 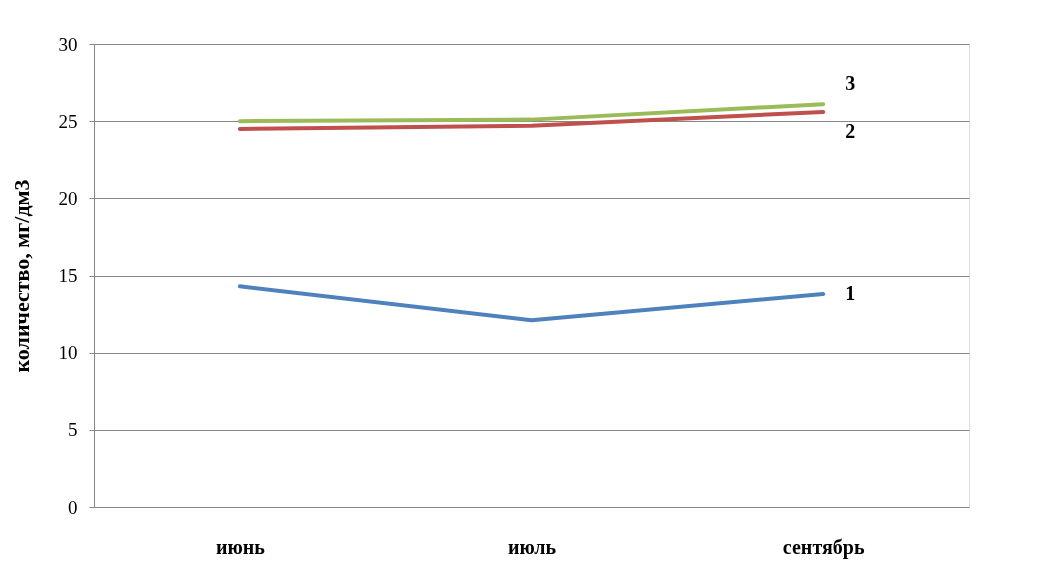 What do you see at coordinates (68, 353) in the screenshot?
I see `y-tick-label: 10` at bounding box center [68, 353].